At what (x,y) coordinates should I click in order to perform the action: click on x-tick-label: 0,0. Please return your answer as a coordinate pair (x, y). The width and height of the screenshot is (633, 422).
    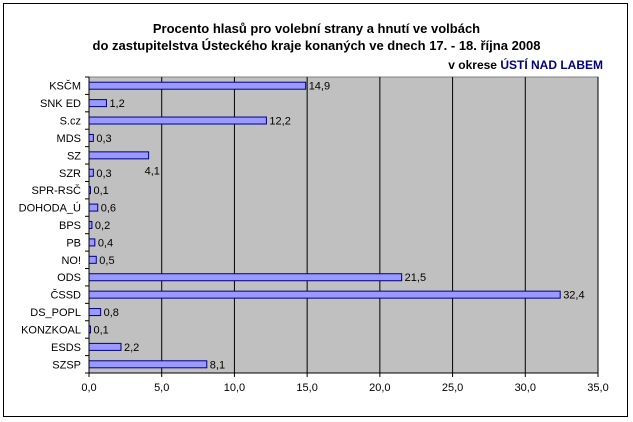
    Looking at the image, I should click on (88, 388).